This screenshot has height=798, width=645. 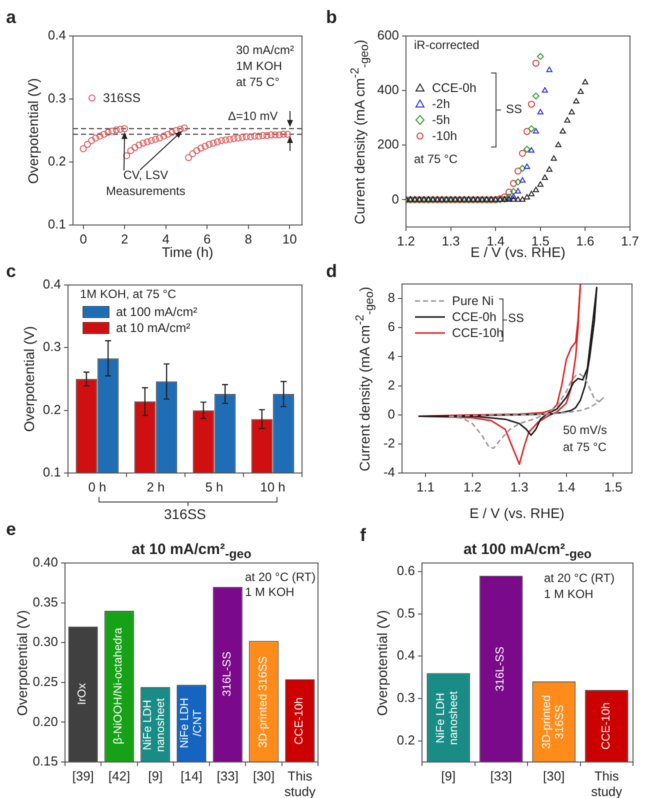 What do you see at coordinates (527, 551) in the screenshot?
I see `chart-title: at 100 mA/cm²$_{-geo}$` at bounding box center [527, 551].